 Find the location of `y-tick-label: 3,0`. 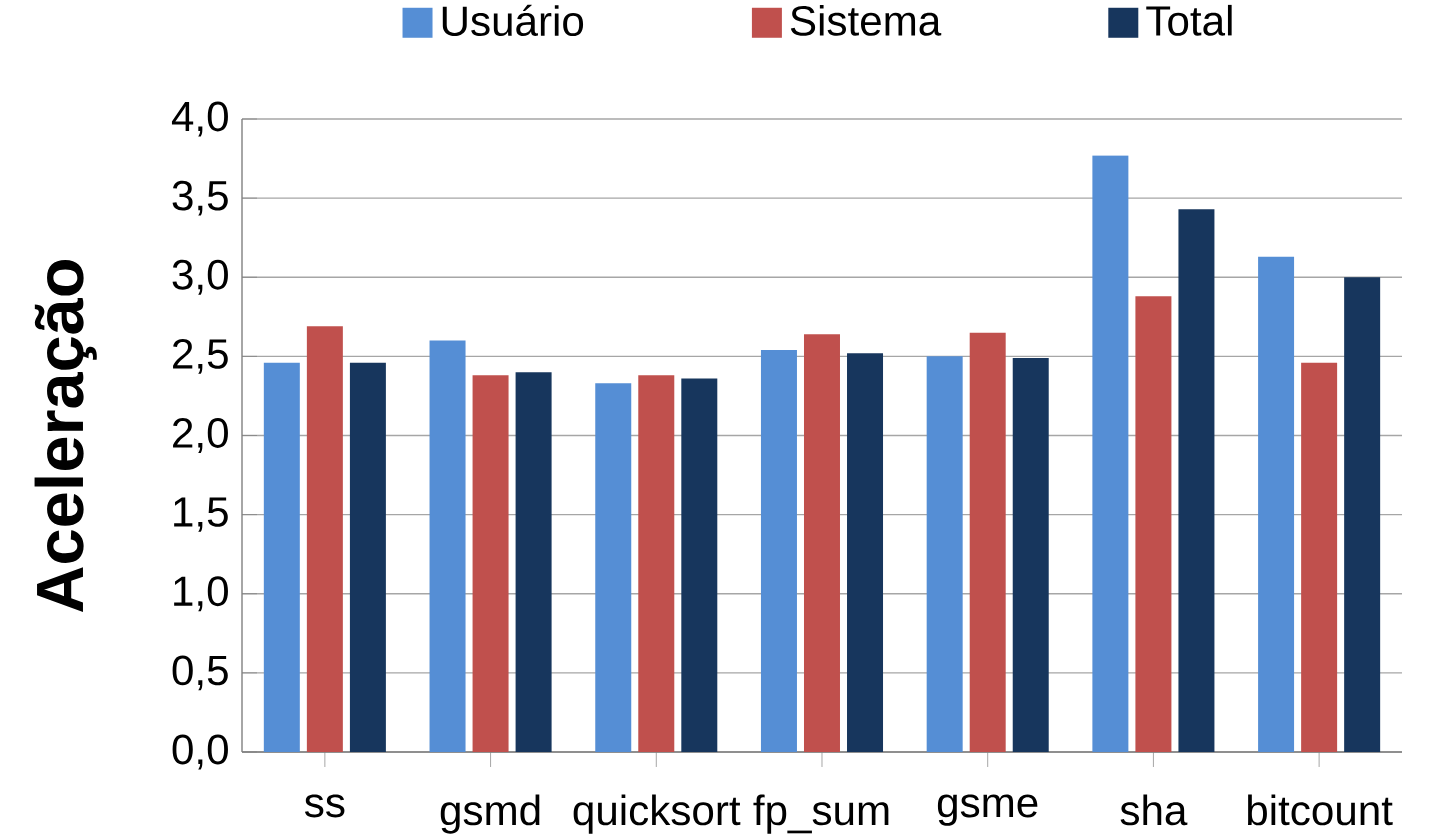

y-tick-label: 3,0 is located at coordinates (200, 277).